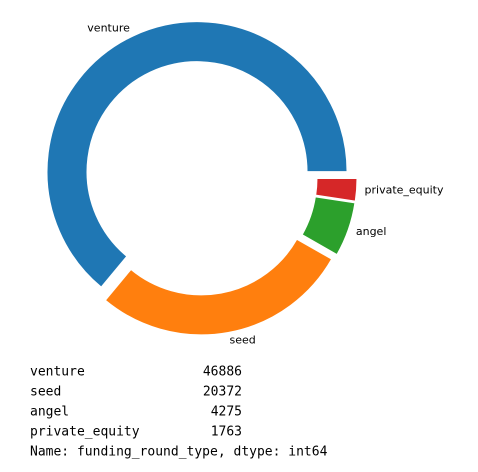  I want to click on wedge-label: private_equity, so click(404, 189).